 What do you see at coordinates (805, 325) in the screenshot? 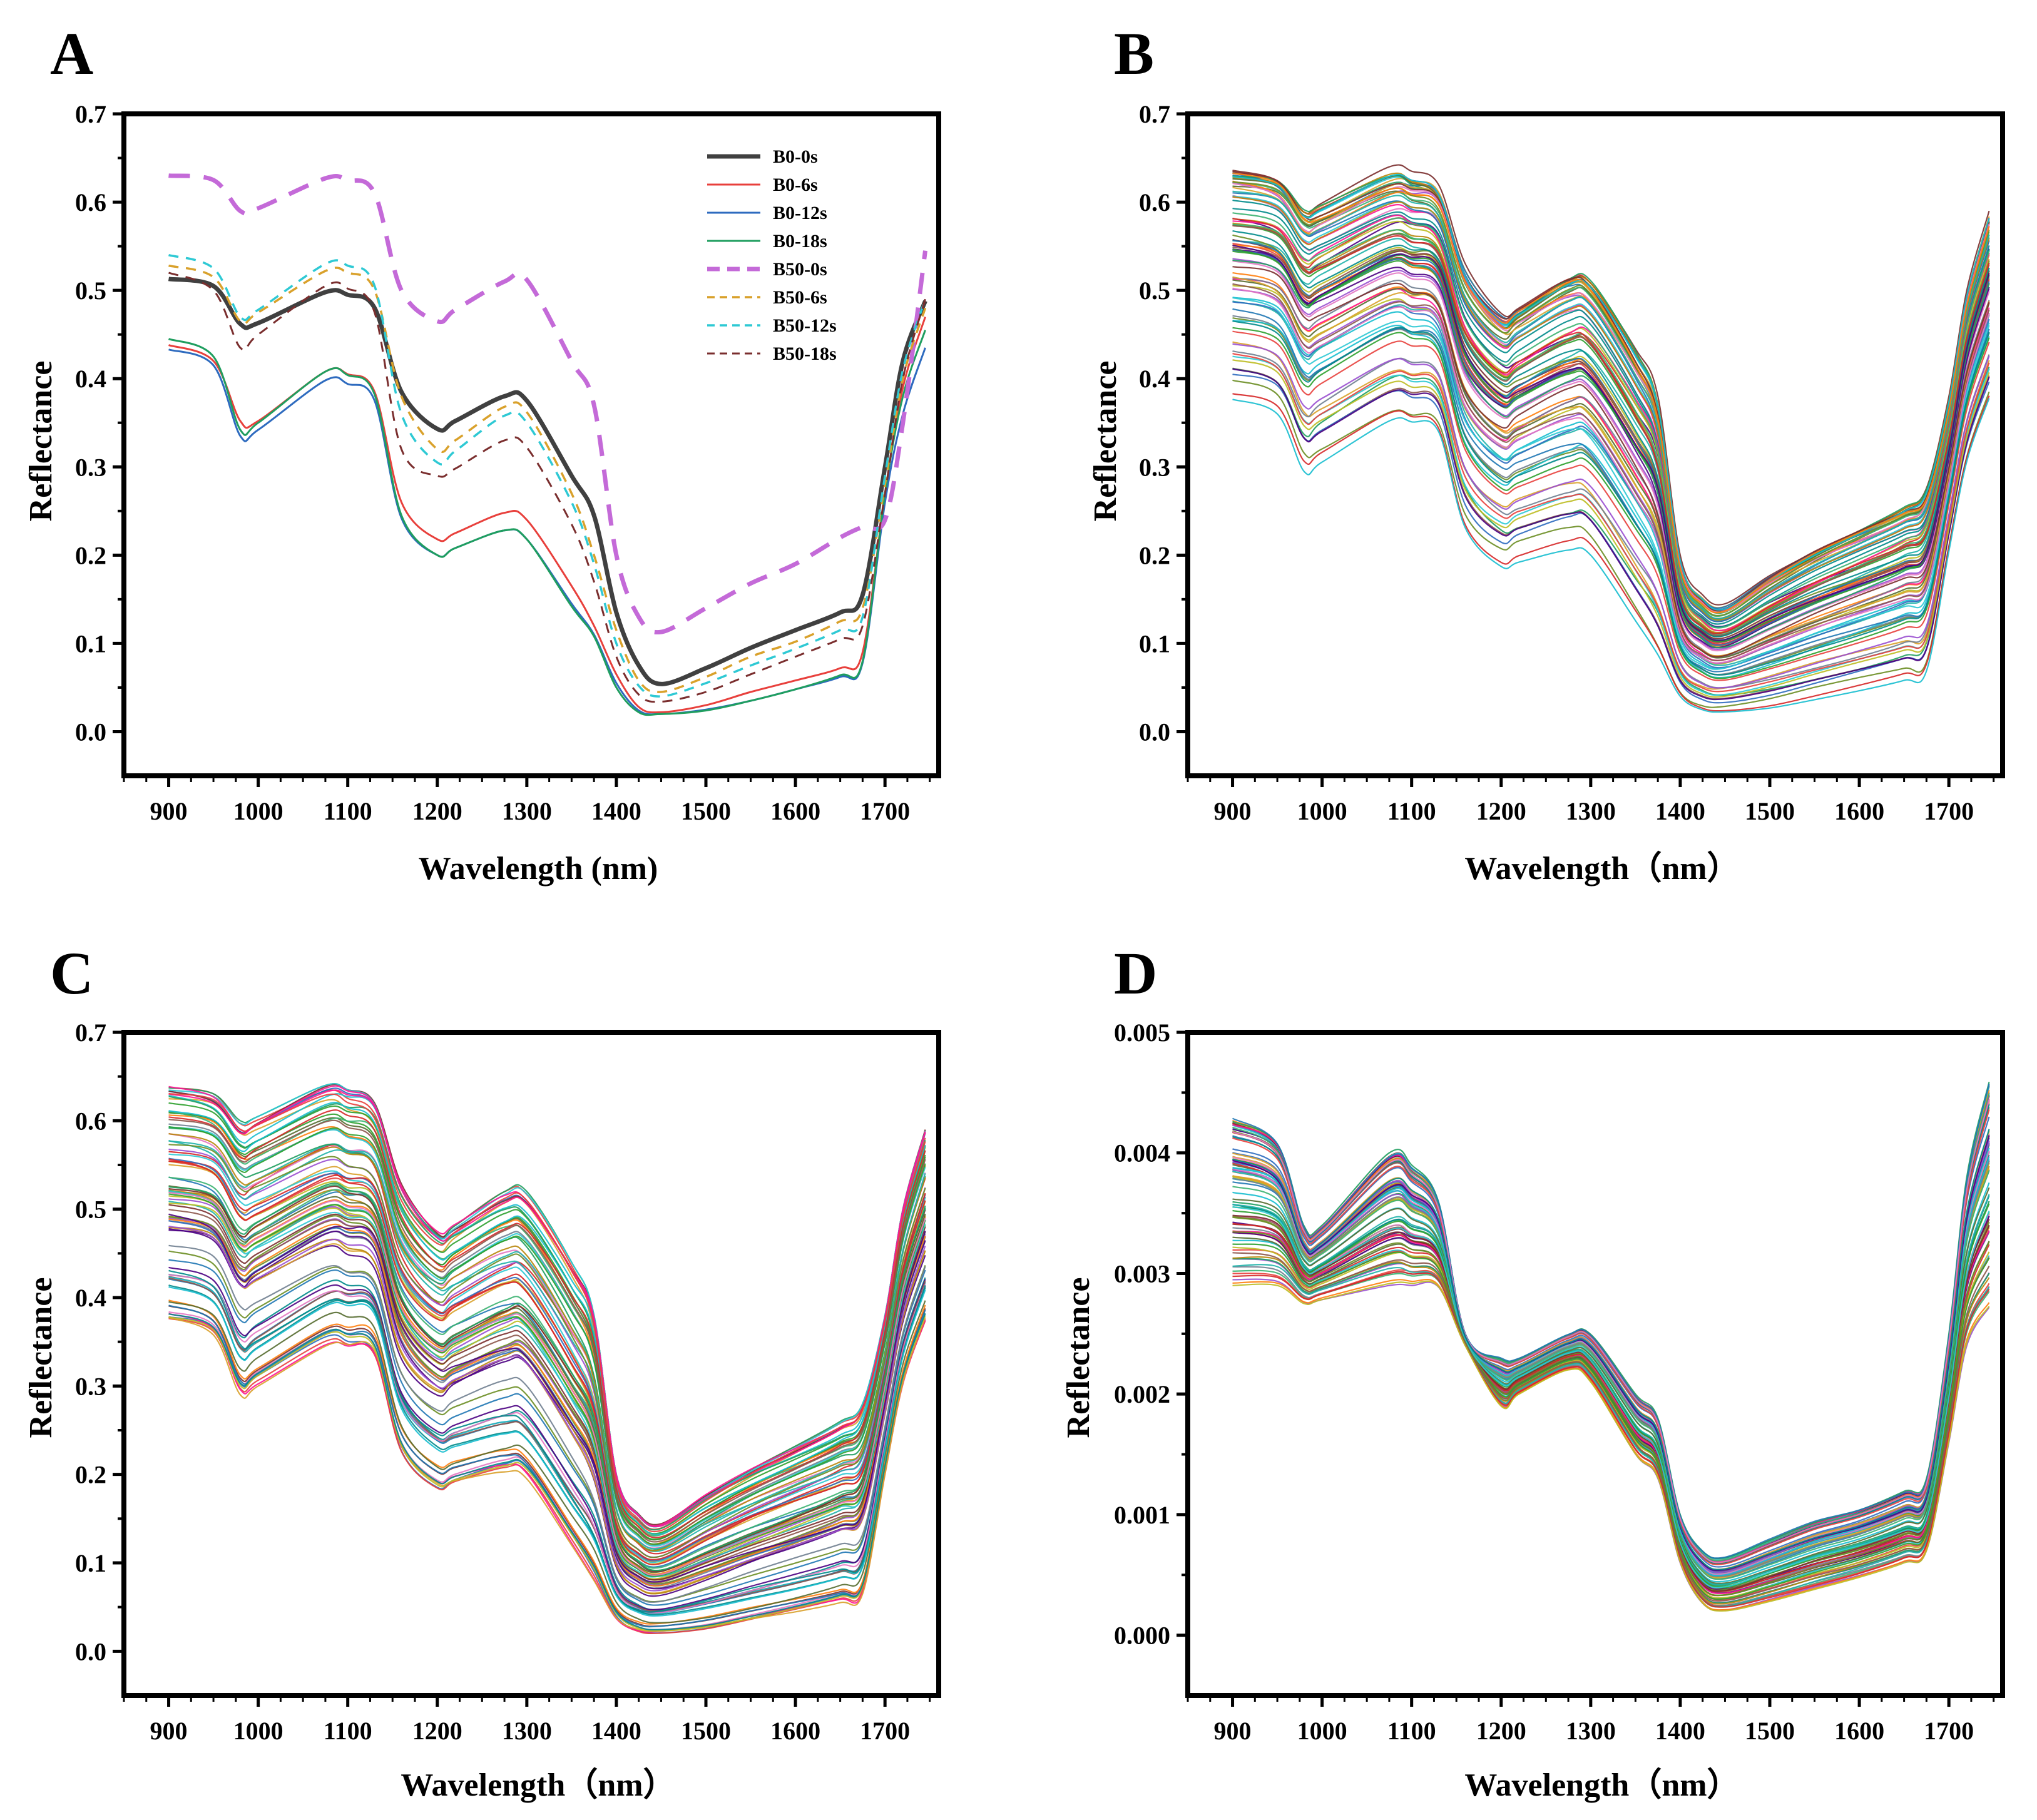
I see `legend-label-b50-12s: B50-12s` at bounding box center [805, 325].